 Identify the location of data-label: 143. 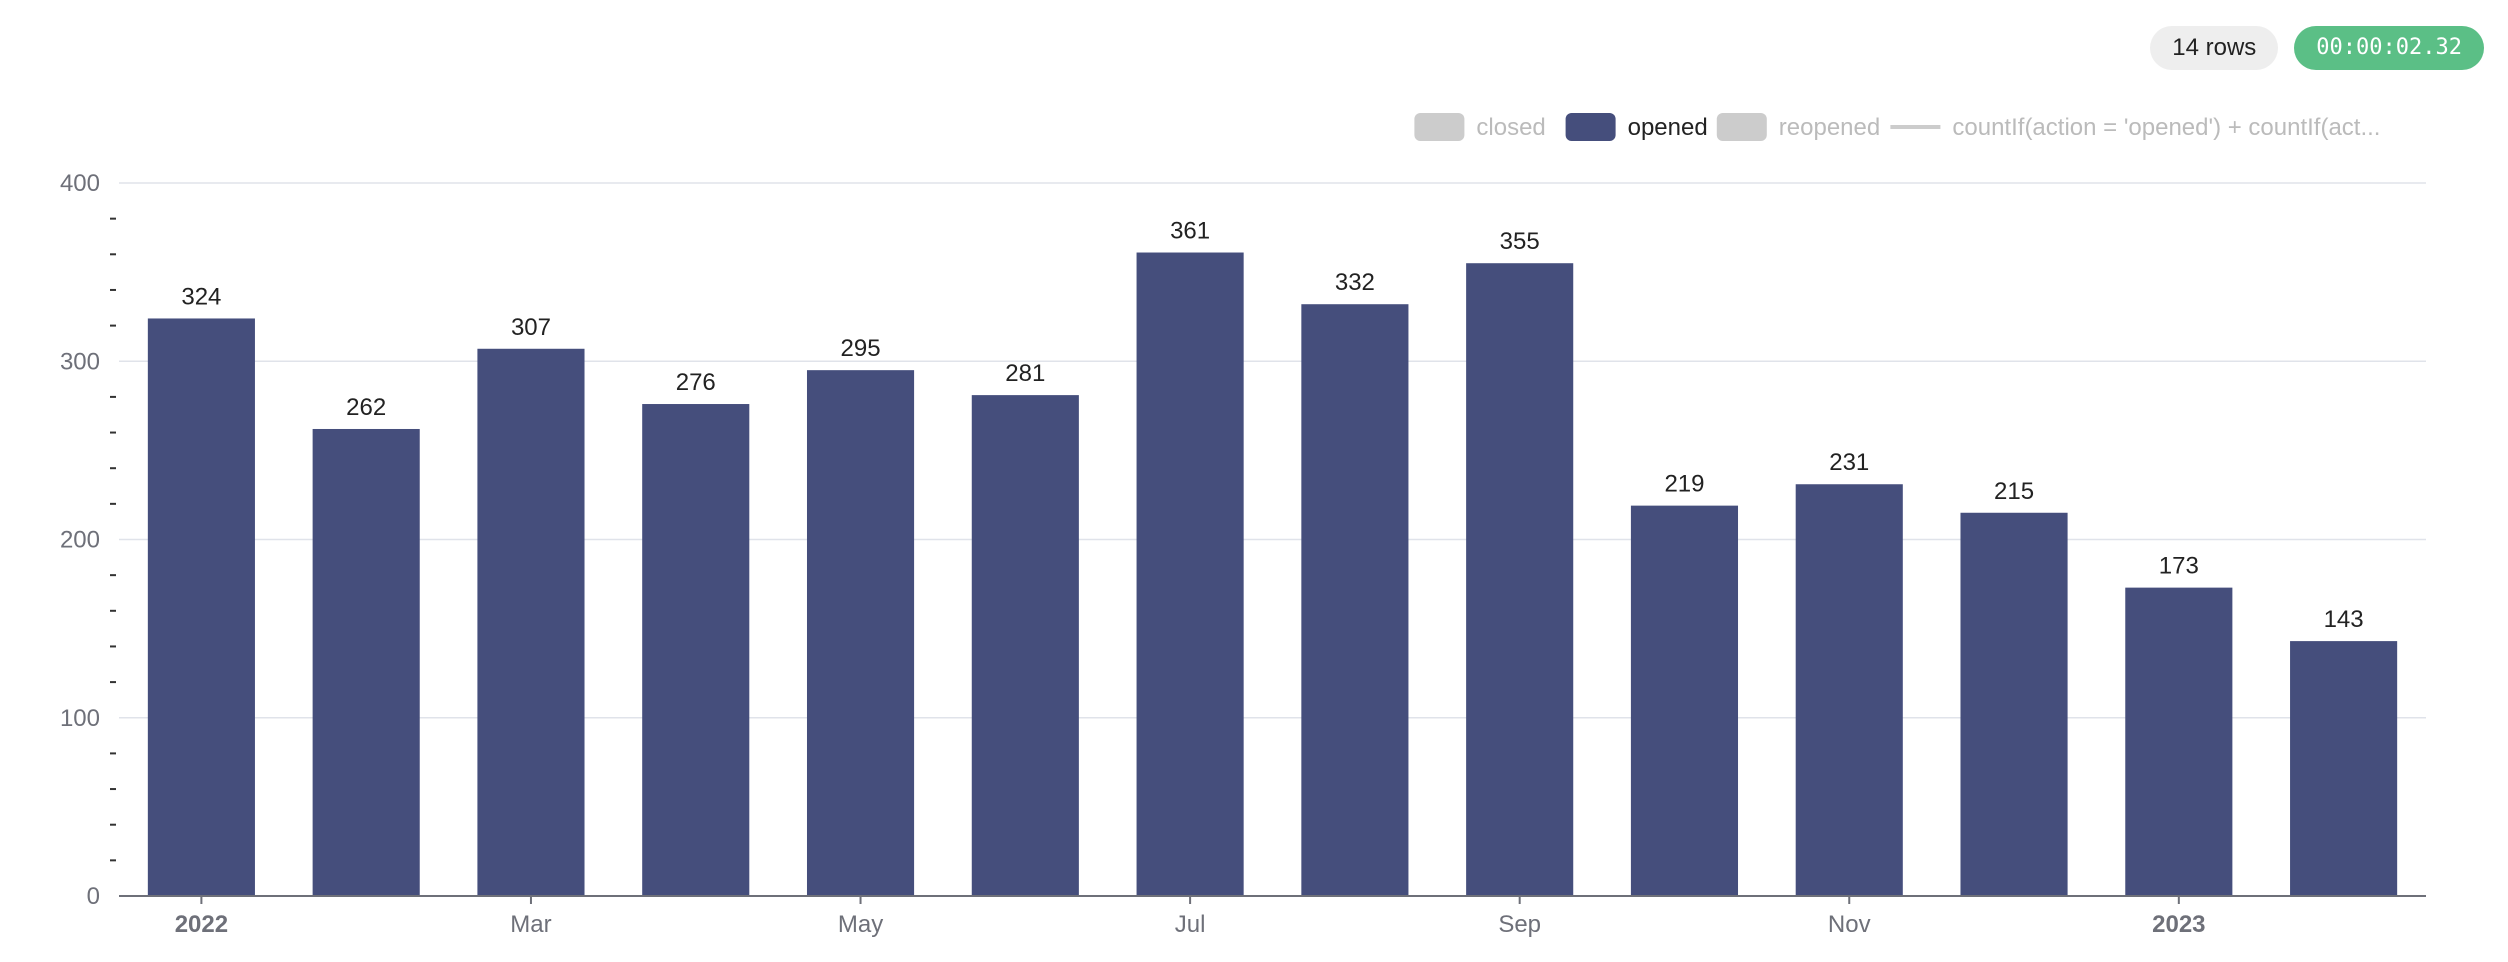
(2344, 619).